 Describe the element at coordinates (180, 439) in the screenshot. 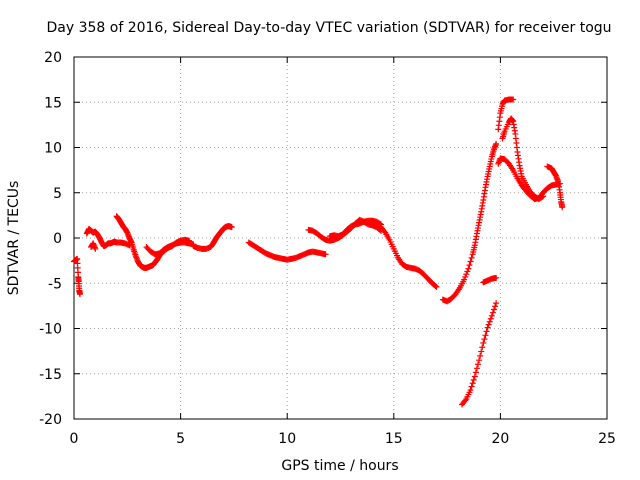

I see `x-tick-label: 5` at that location.